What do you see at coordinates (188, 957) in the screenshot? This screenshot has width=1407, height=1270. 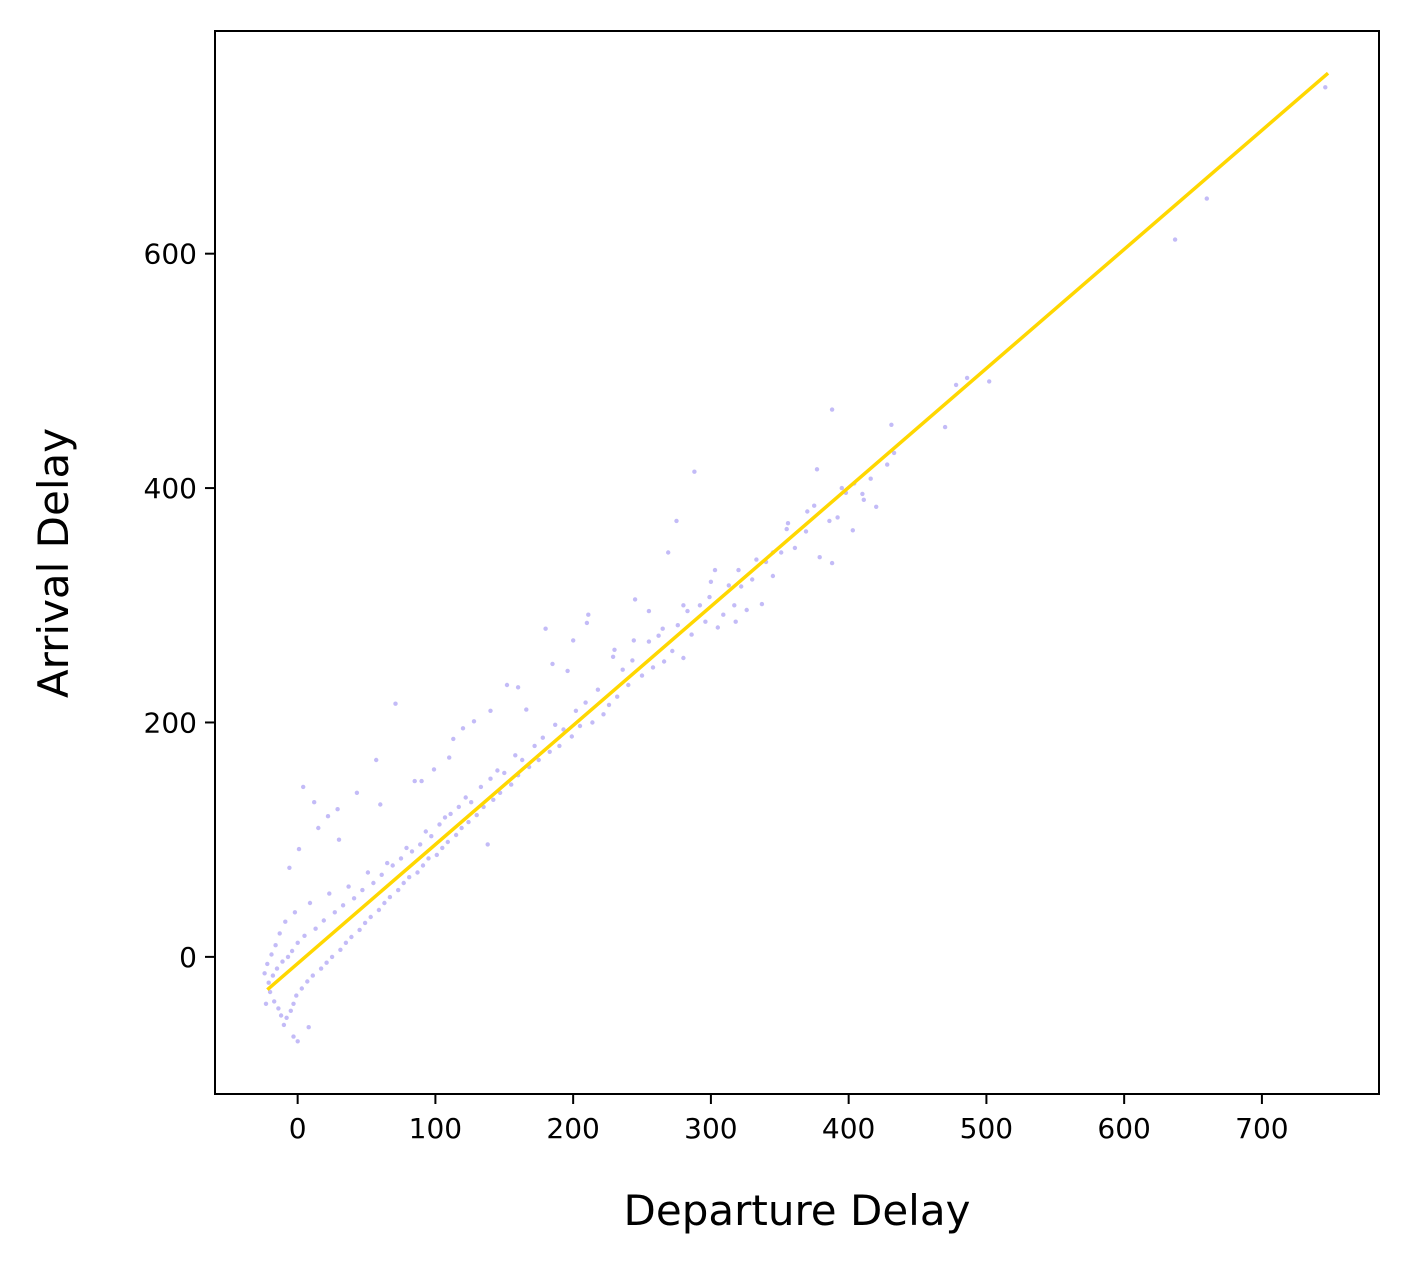 I see `y-tick-label: 0` at bounding box center [188, 957].